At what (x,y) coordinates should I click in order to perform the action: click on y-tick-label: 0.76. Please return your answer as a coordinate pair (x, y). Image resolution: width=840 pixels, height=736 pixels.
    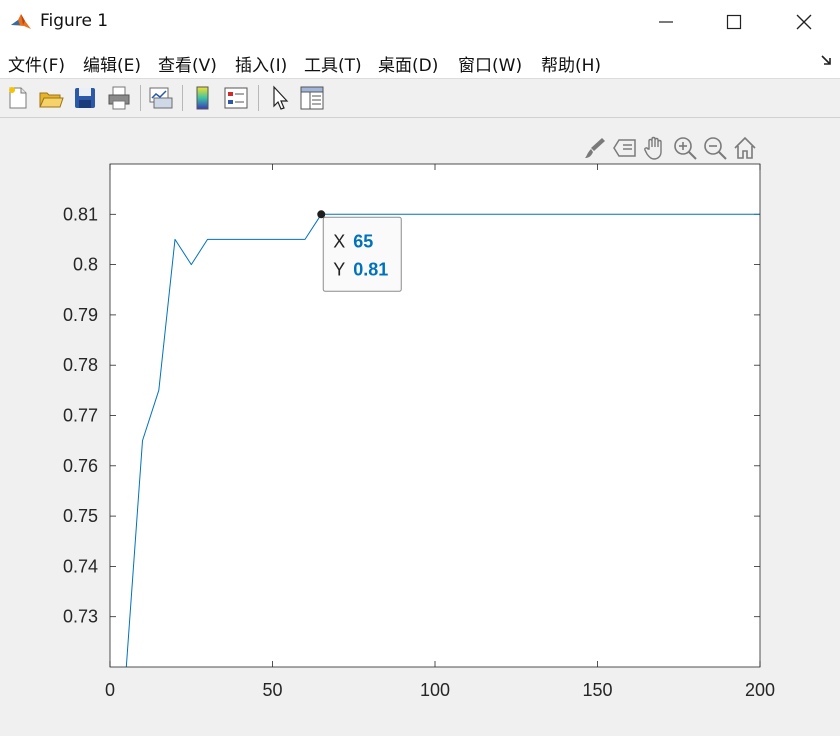
    Looking at the image, I should click on (80, 466).